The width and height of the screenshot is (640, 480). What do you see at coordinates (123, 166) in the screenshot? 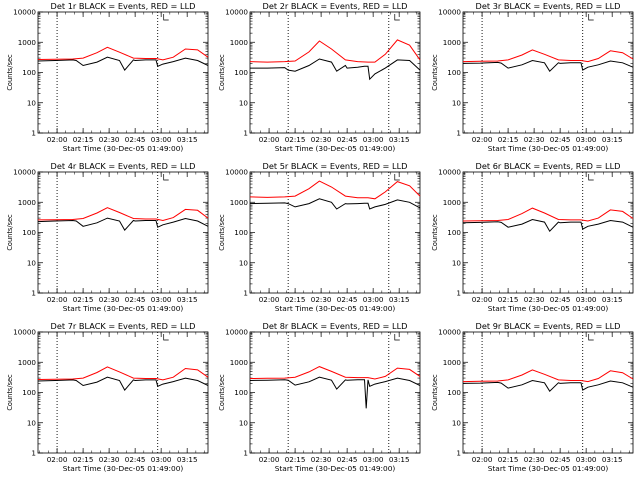
I see `chart-title: Det 4r BLACK = Events, RED = LLD` at bounding box center [123, 166].